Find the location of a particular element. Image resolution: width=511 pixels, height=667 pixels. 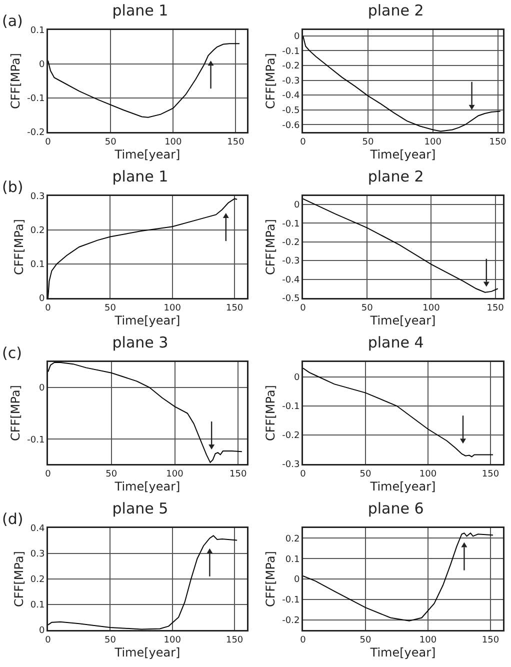

text: (a) is located at coordinates (12, 21).